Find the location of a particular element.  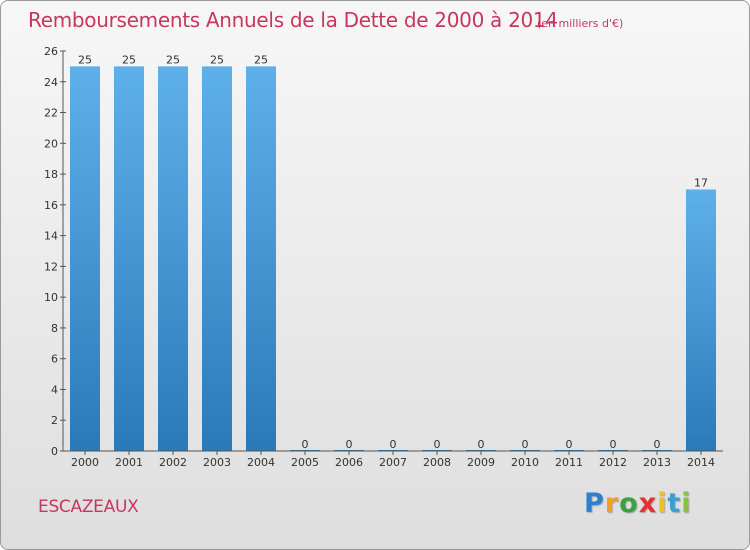

x-tick-label: 2011 is located at coordinates (569, 462).